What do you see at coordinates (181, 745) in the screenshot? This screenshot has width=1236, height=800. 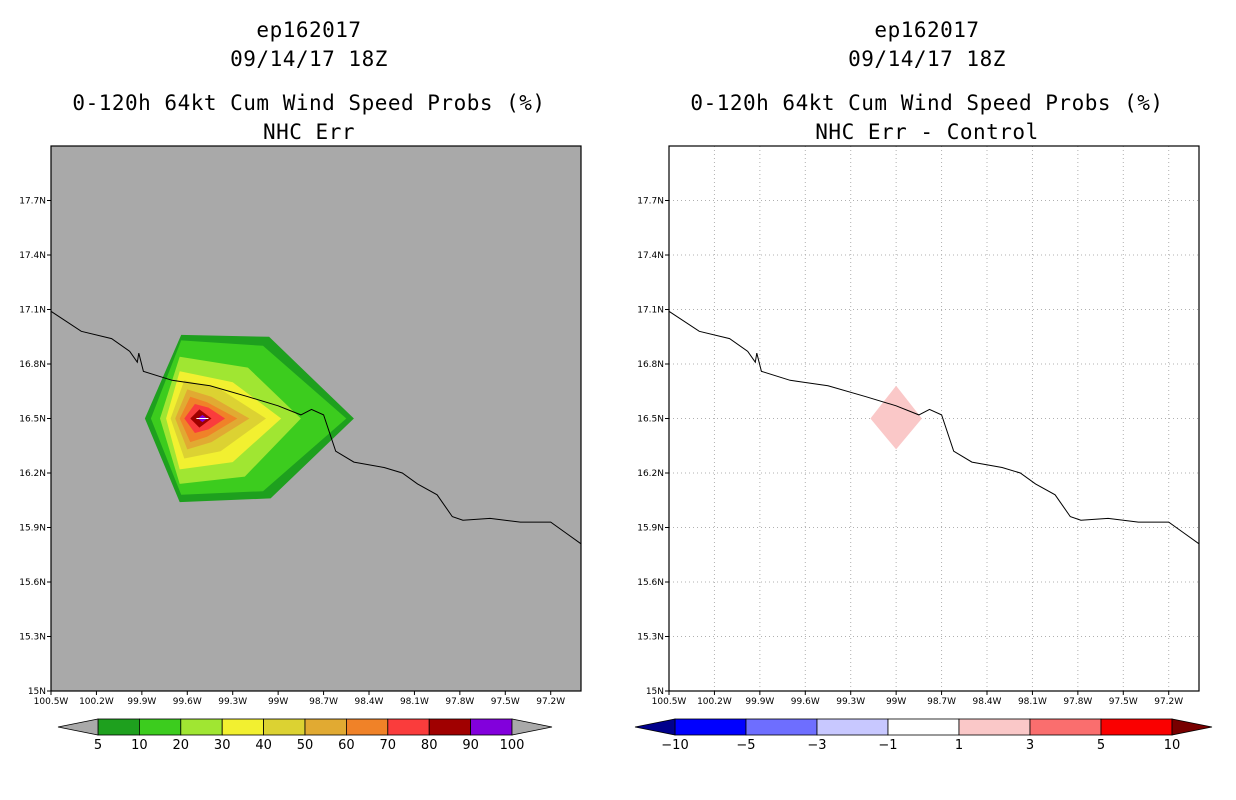 I see `colorbar-label: 20` at bounding box center [181, 745].